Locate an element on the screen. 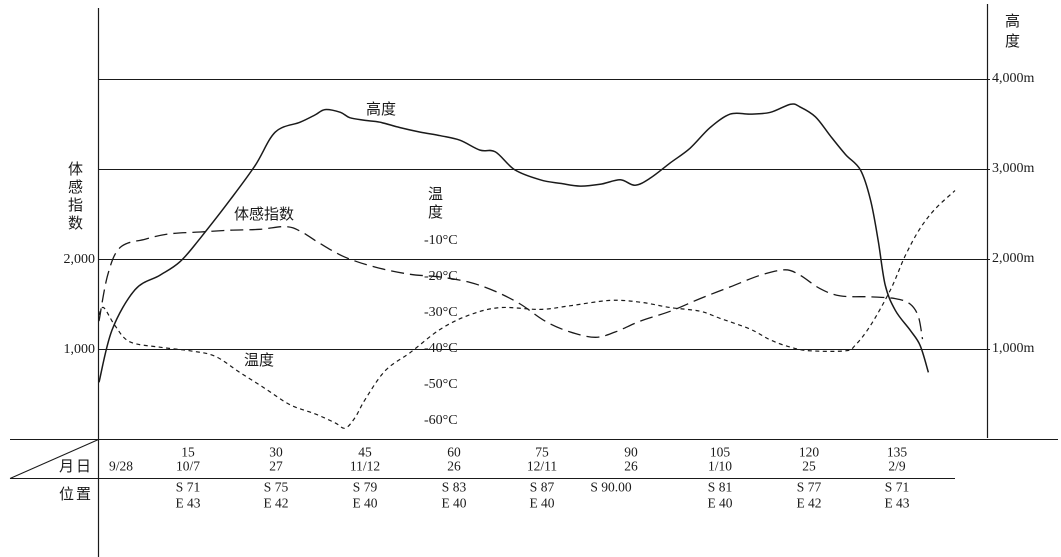  table-header-diagonal is located at coordinates (54, 459).